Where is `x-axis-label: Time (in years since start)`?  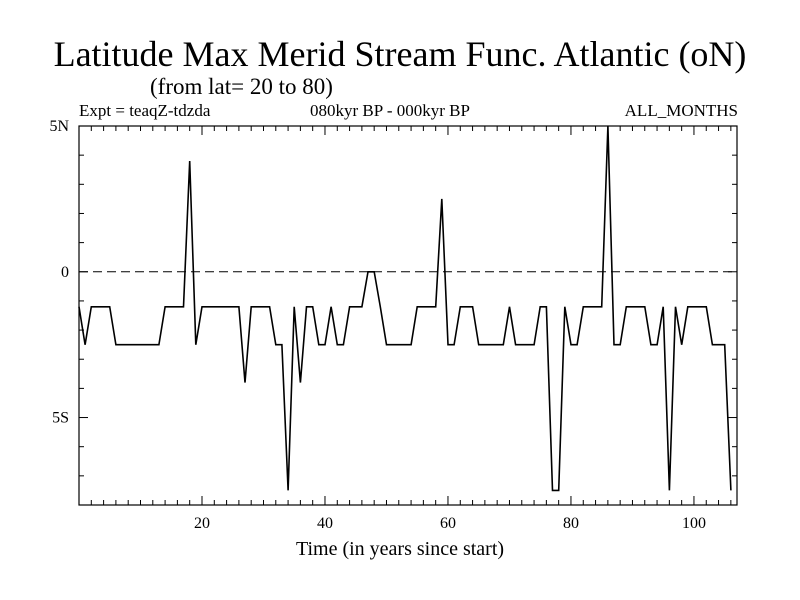
x-axis-label: Time (in years since start) is located at coordinates (400, 549).